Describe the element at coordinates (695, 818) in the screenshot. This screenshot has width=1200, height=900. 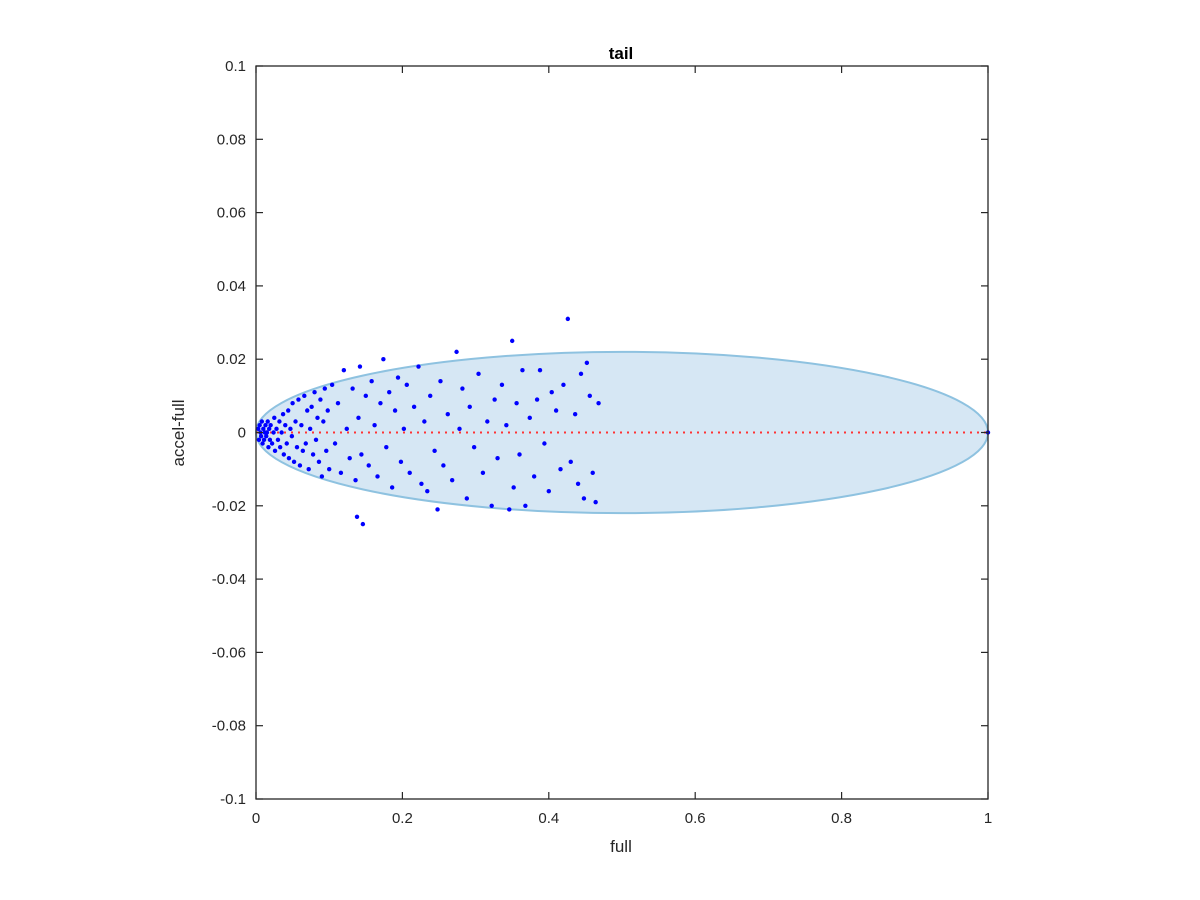
I see `x-tick-label: 0.6` at that location.